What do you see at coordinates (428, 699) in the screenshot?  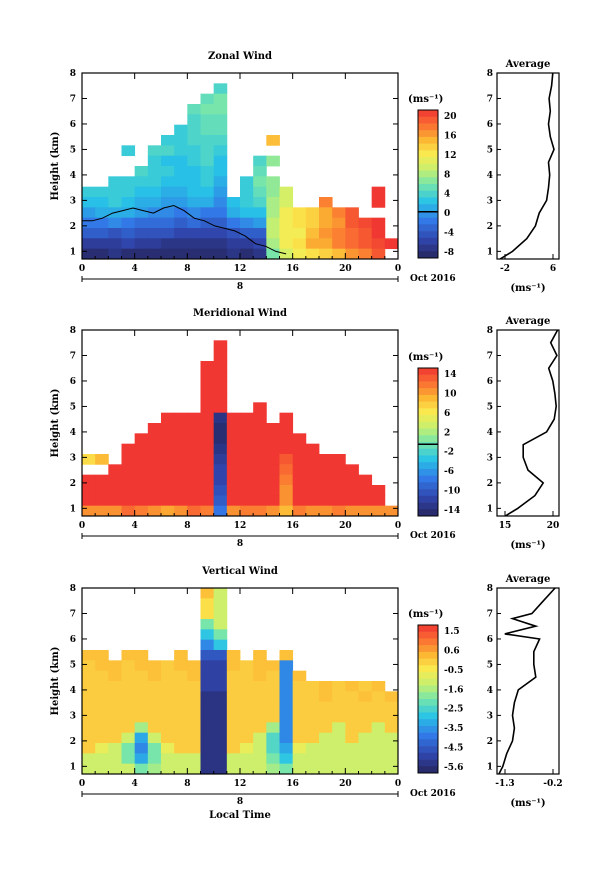 I see `colorbar-frame` at bounding box center [428, 699].